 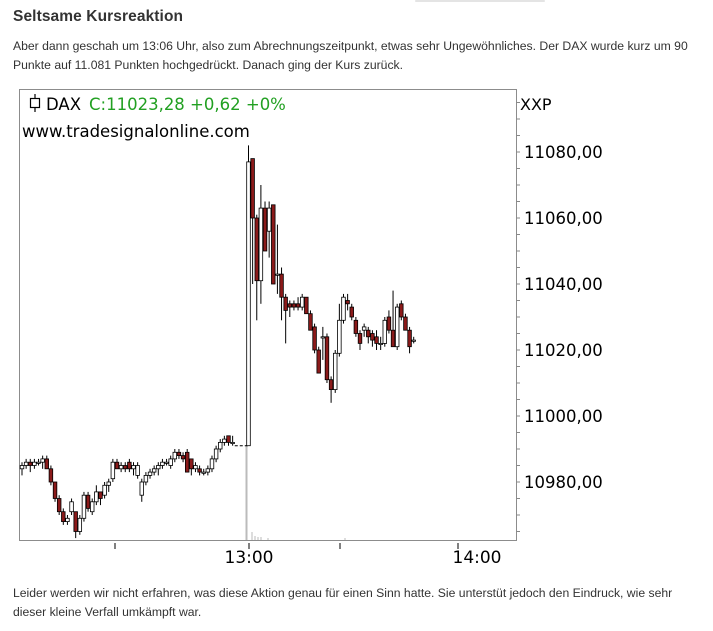 I want to click on x-axis: 13:00 14:00, so click(x=308, y=555).